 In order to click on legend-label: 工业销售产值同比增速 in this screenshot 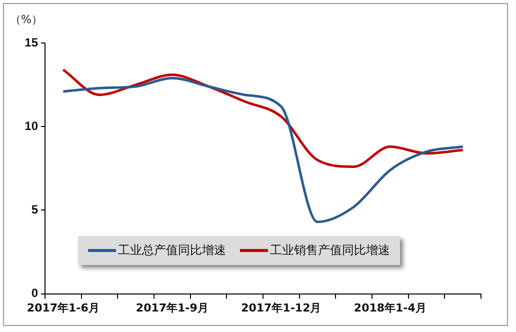, I will do `click(330, 250)`.